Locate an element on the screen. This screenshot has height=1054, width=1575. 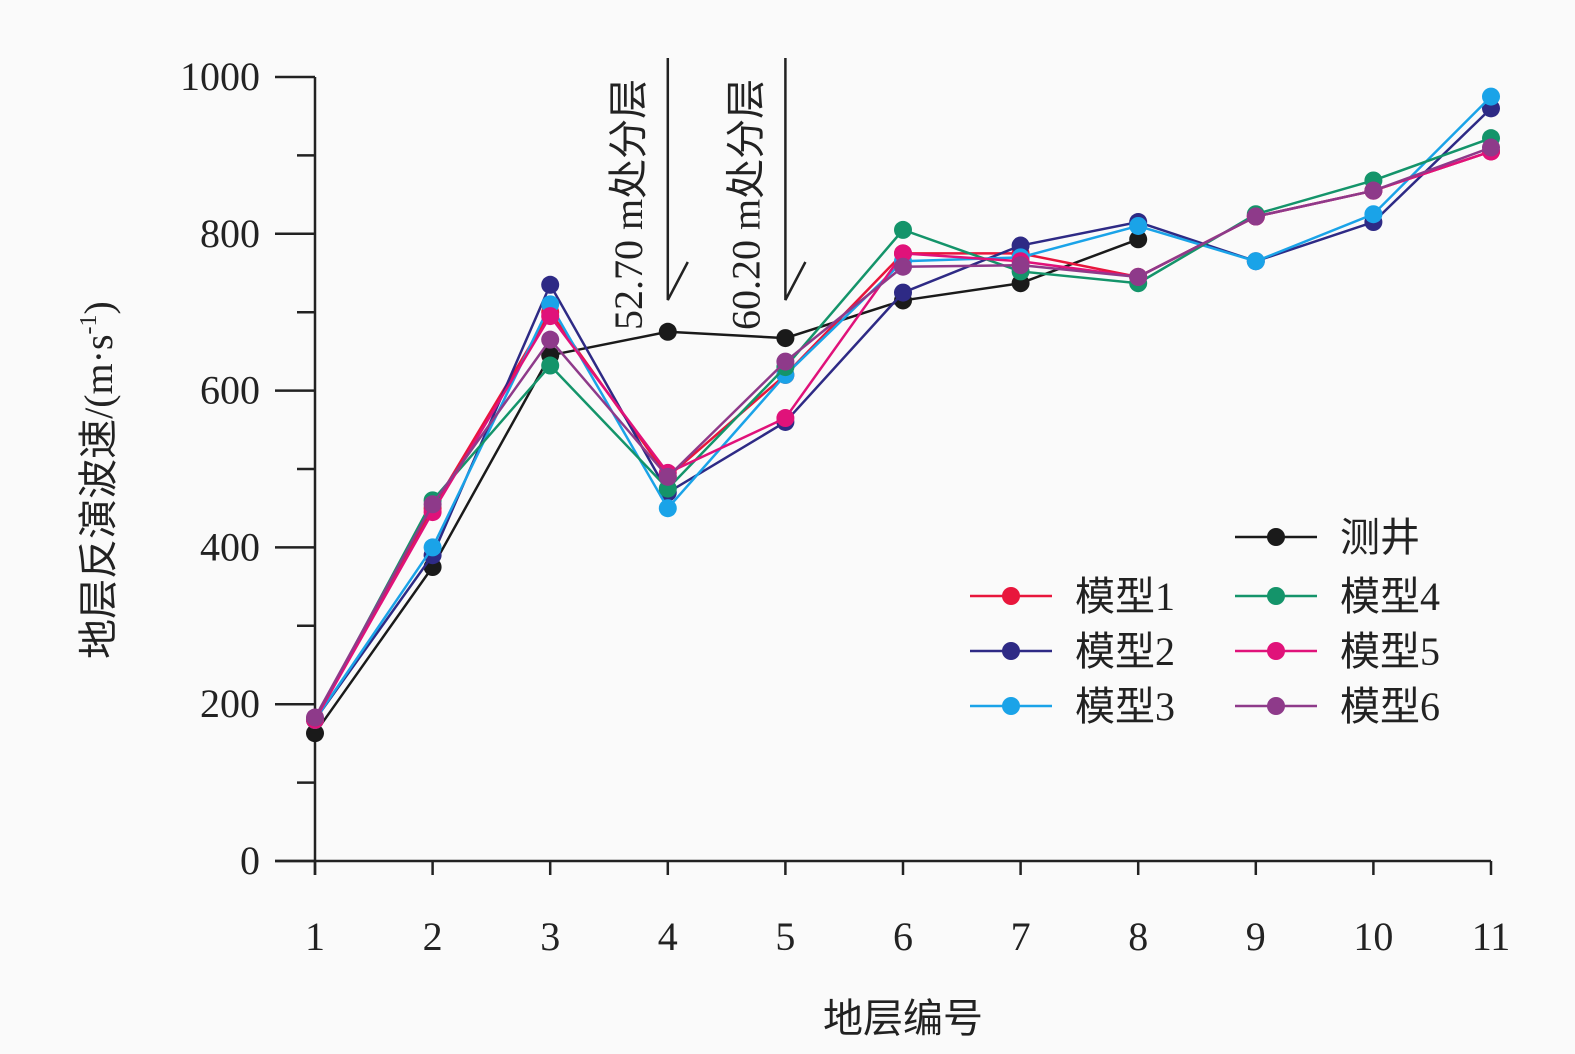
annotations: 52.70 m处分层 60.20 m处分层 is located at coordinates (706, 194).